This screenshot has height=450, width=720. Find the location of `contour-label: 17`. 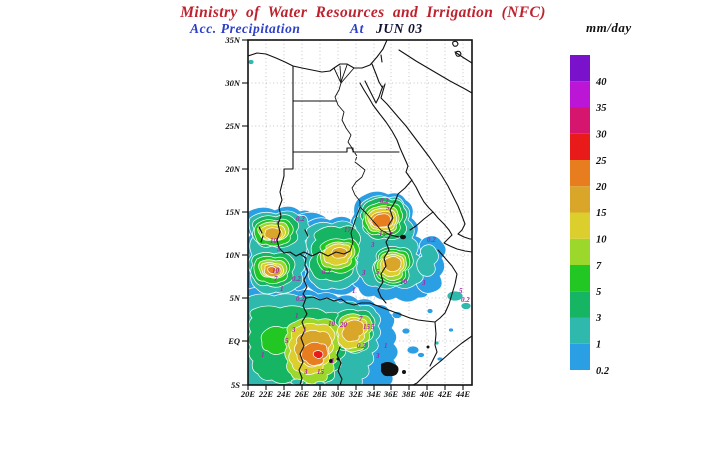

contour-label: 17 is located at coordinates (348, 230).